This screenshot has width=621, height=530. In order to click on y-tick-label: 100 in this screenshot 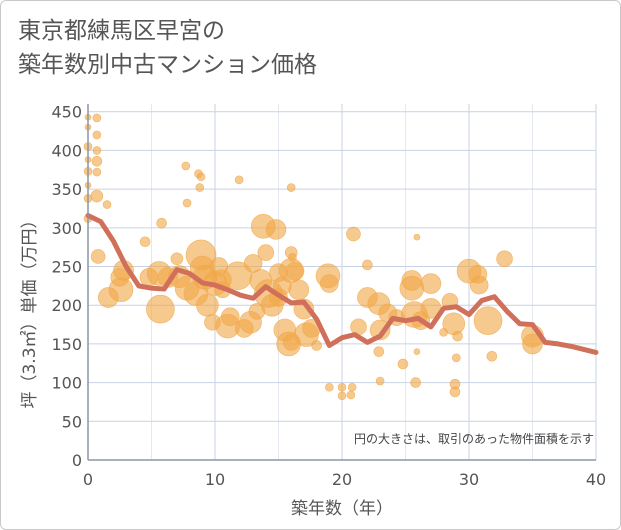, I will do `click(66, 383)`.